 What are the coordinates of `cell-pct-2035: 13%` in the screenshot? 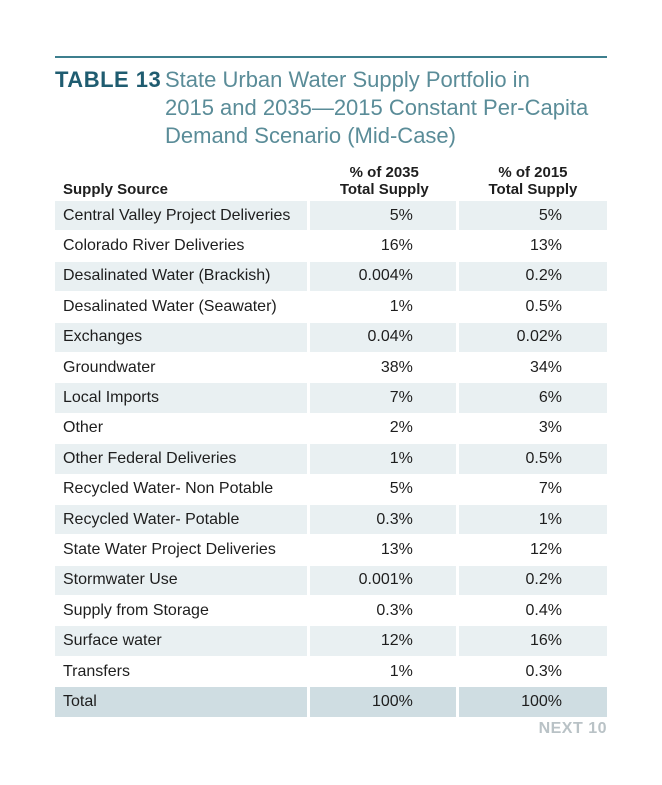 It's located at (384, 550).